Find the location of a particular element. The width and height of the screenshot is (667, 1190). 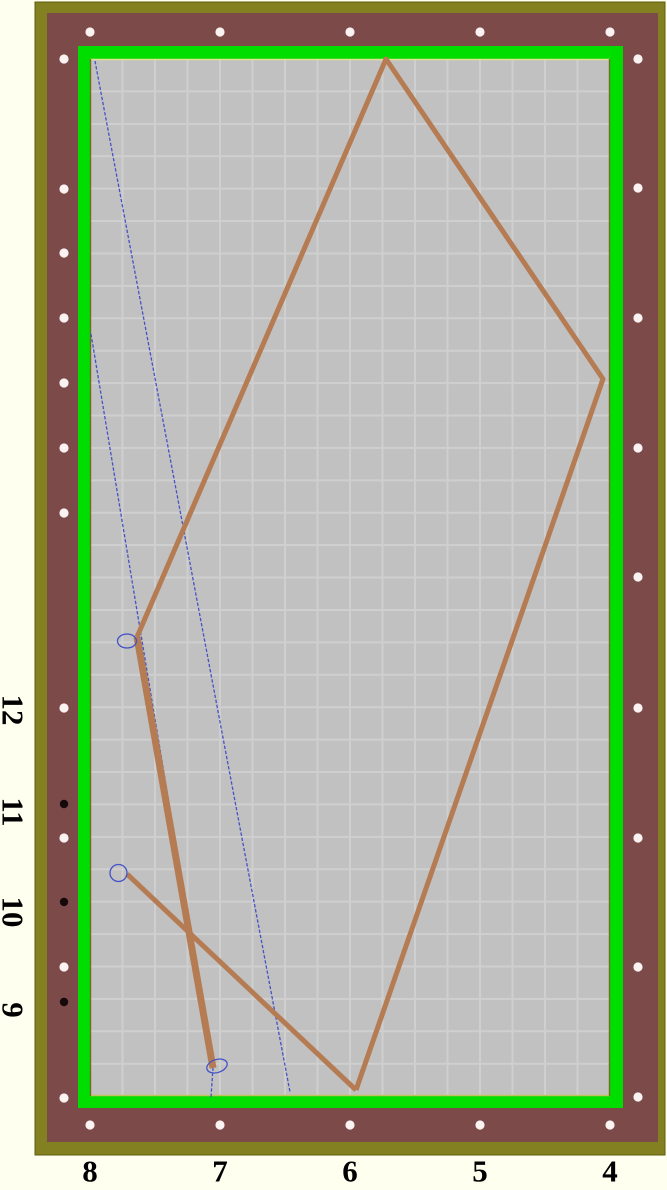

bottom-rail-label-4: 4 is located at coordinates (610, 1171).